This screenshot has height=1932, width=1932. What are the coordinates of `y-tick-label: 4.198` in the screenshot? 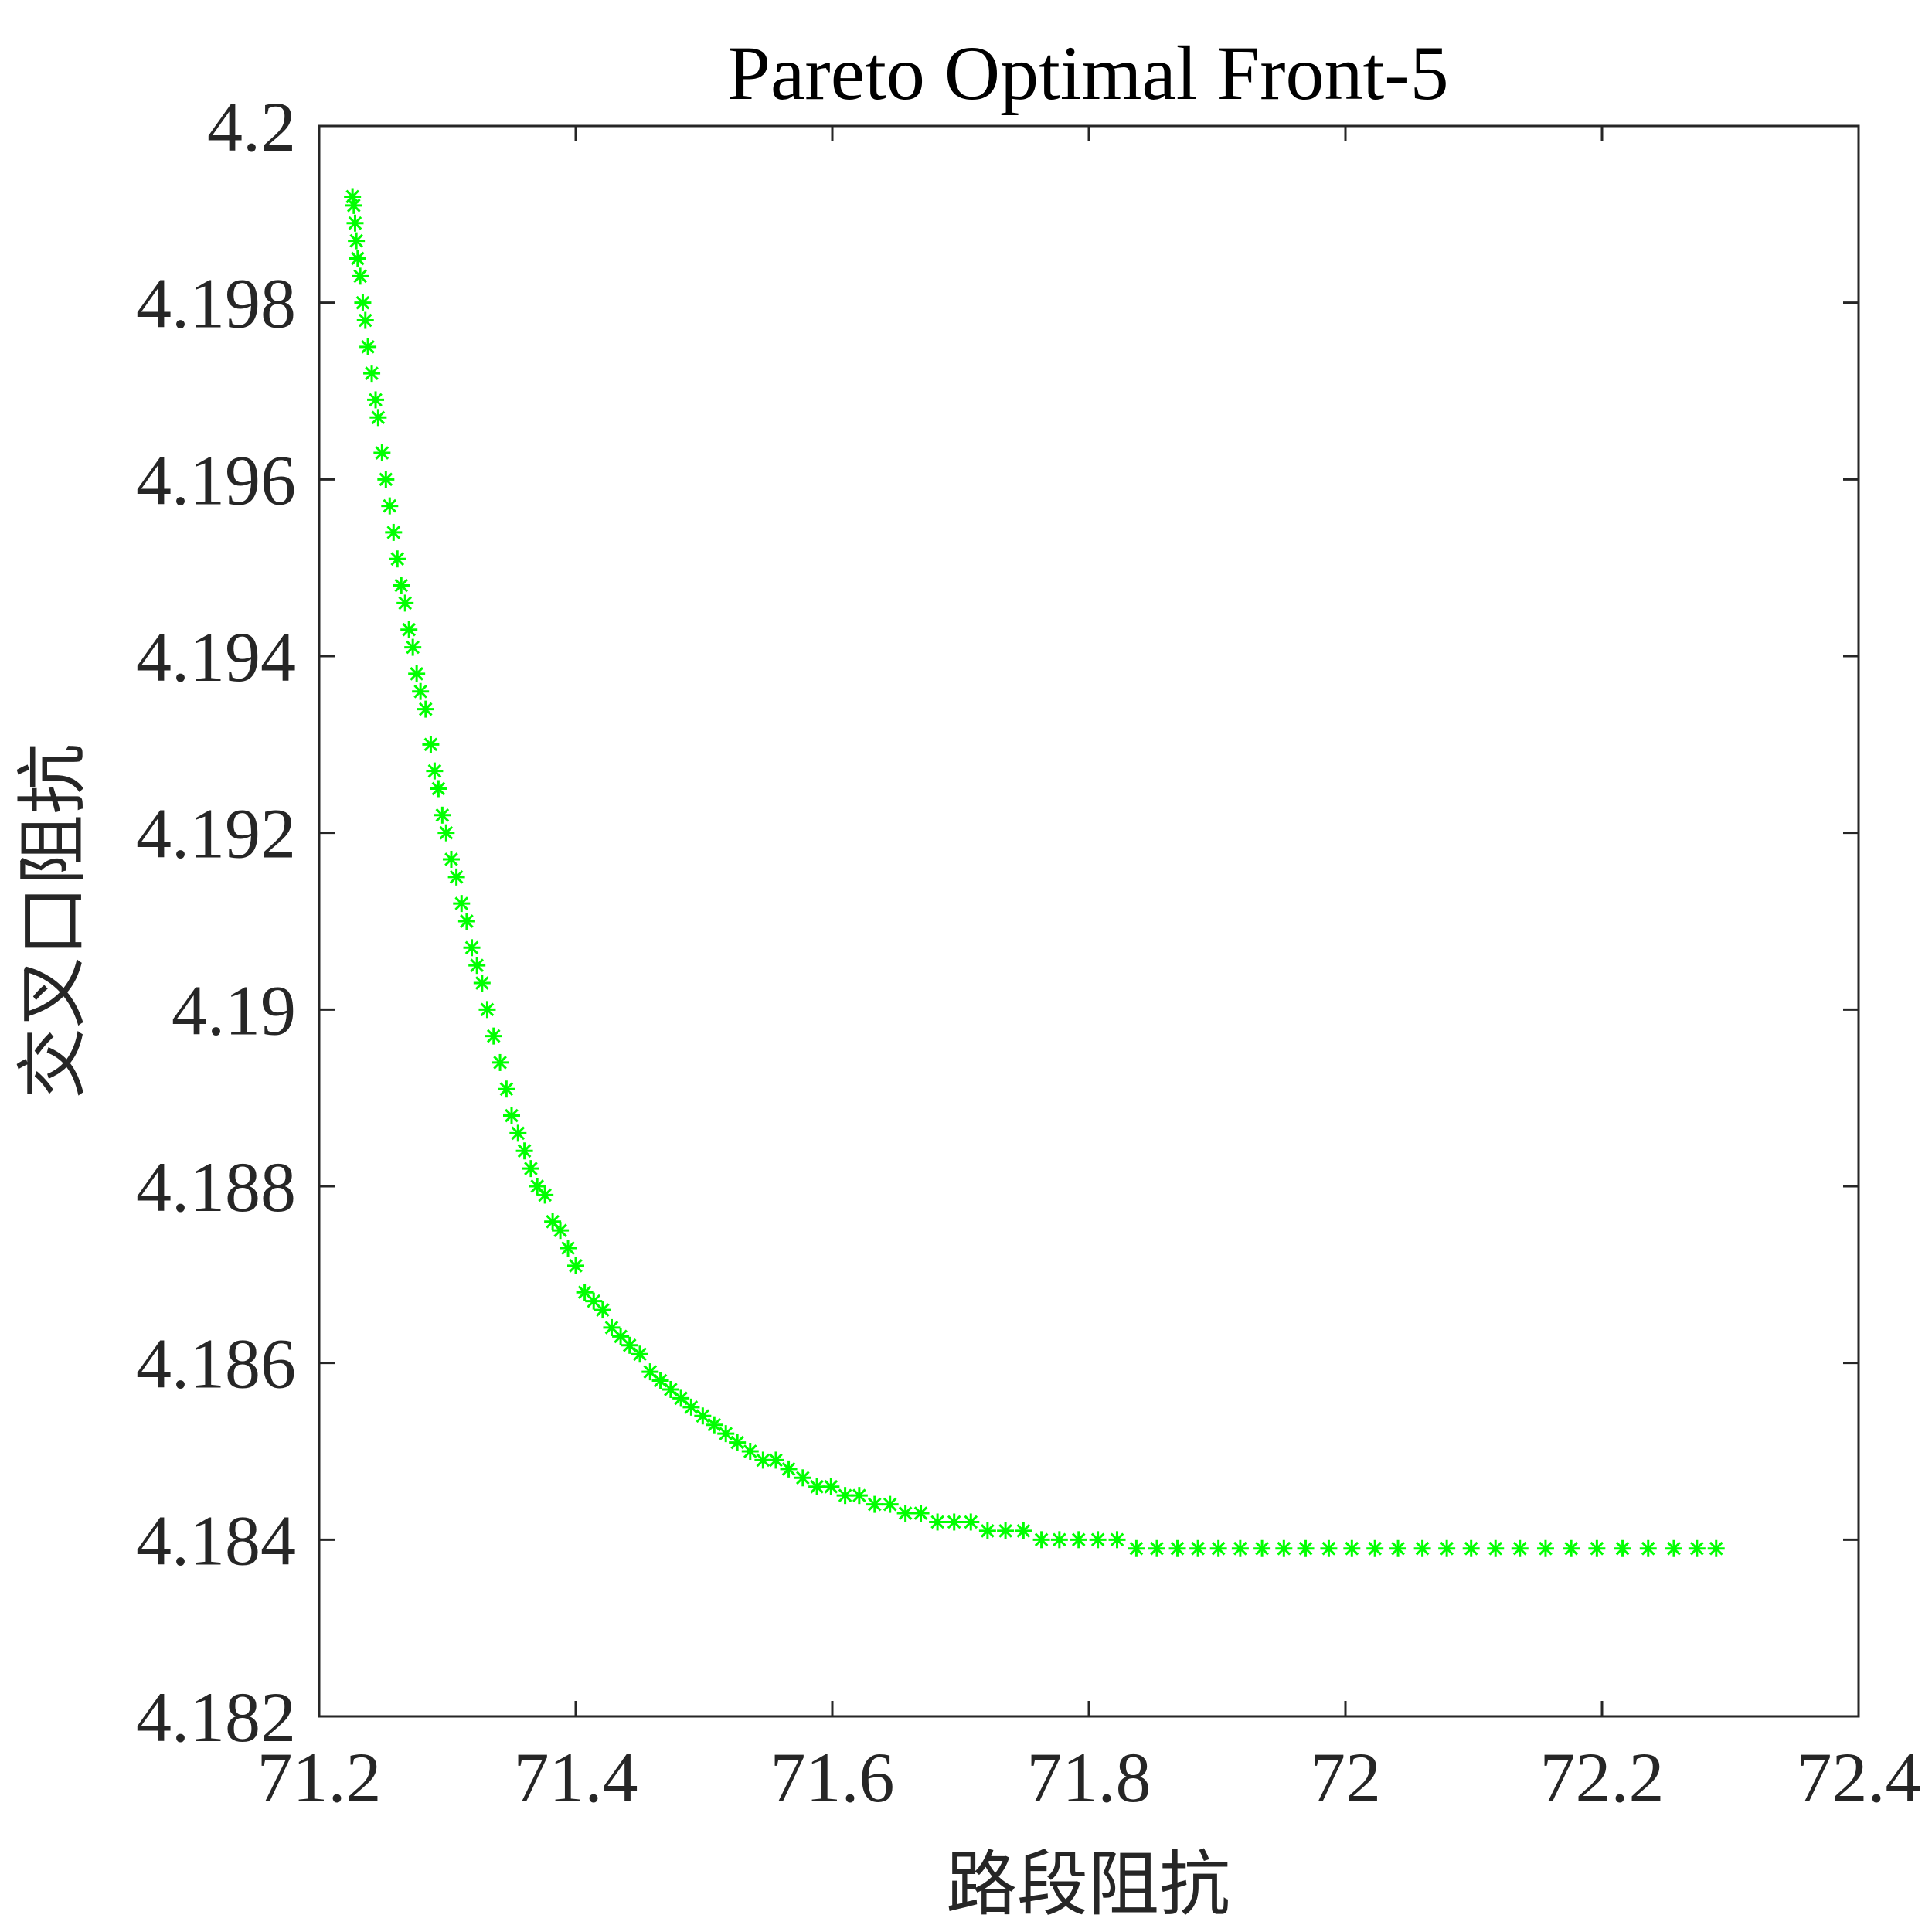 It's located at (216, 303).